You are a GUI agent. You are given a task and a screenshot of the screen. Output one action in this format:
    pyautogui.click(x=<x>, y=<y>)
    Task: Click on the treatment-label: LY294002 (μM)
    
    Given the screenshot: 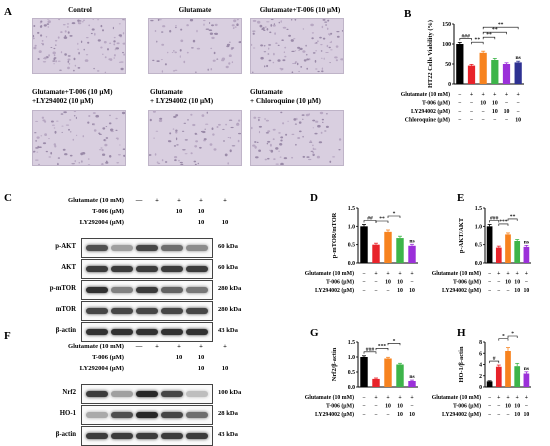 What is the action you would take?
    pyautogui.click(x=461, y=290)
    